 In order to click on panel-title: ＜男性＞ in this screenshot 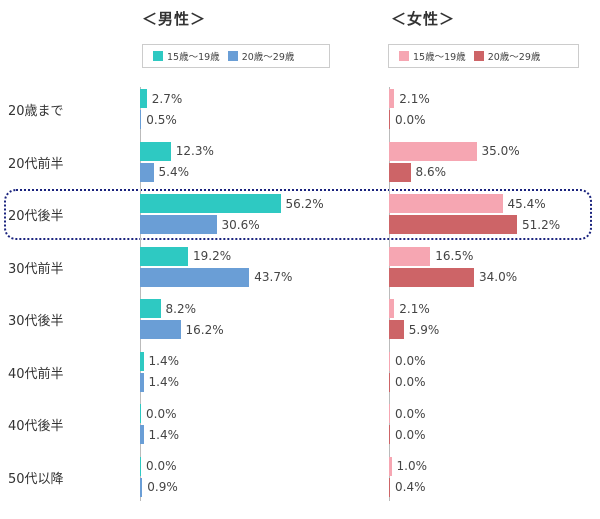, I will do `click(174, 19)`.